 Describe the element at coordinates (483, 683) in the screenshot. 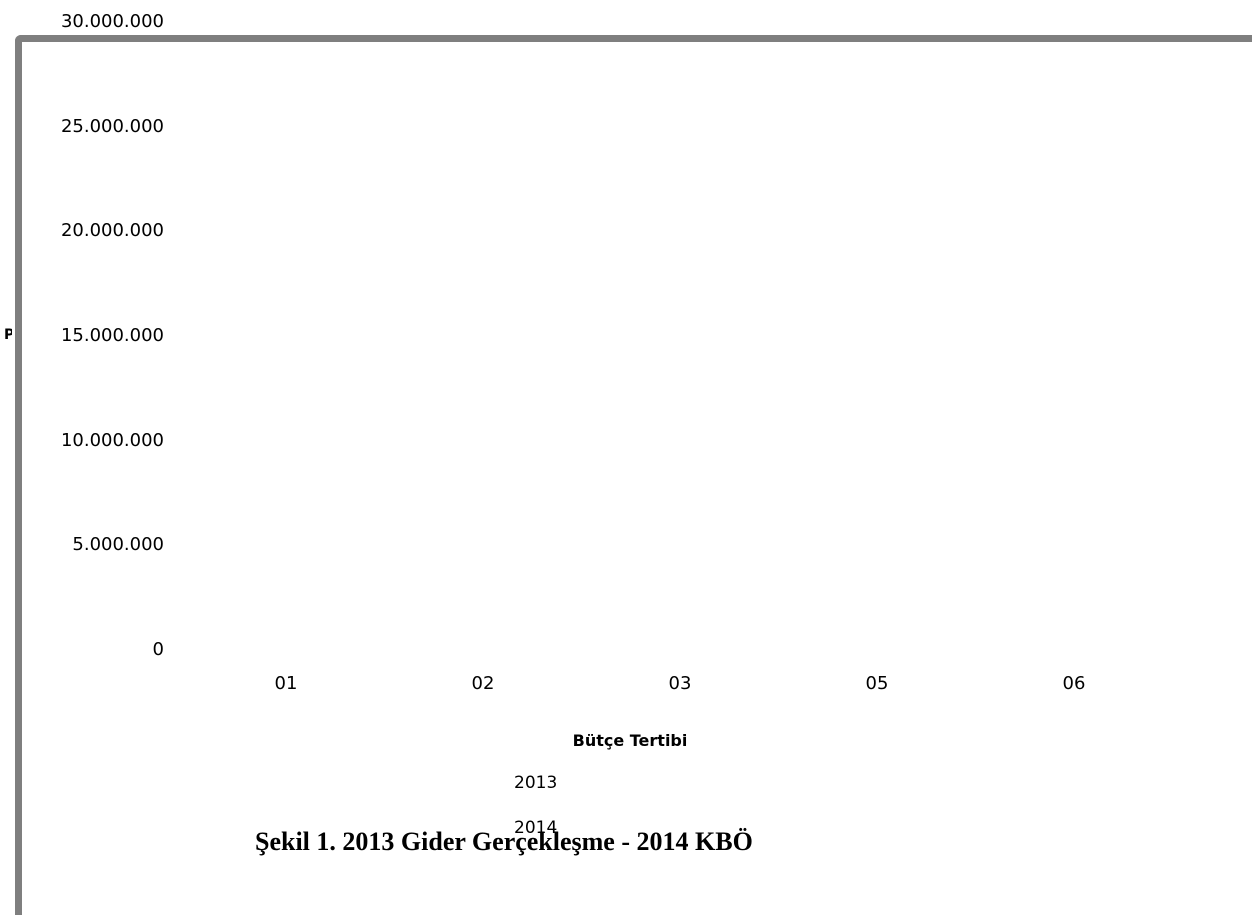

I see `x-tick-label: 02` at that location.